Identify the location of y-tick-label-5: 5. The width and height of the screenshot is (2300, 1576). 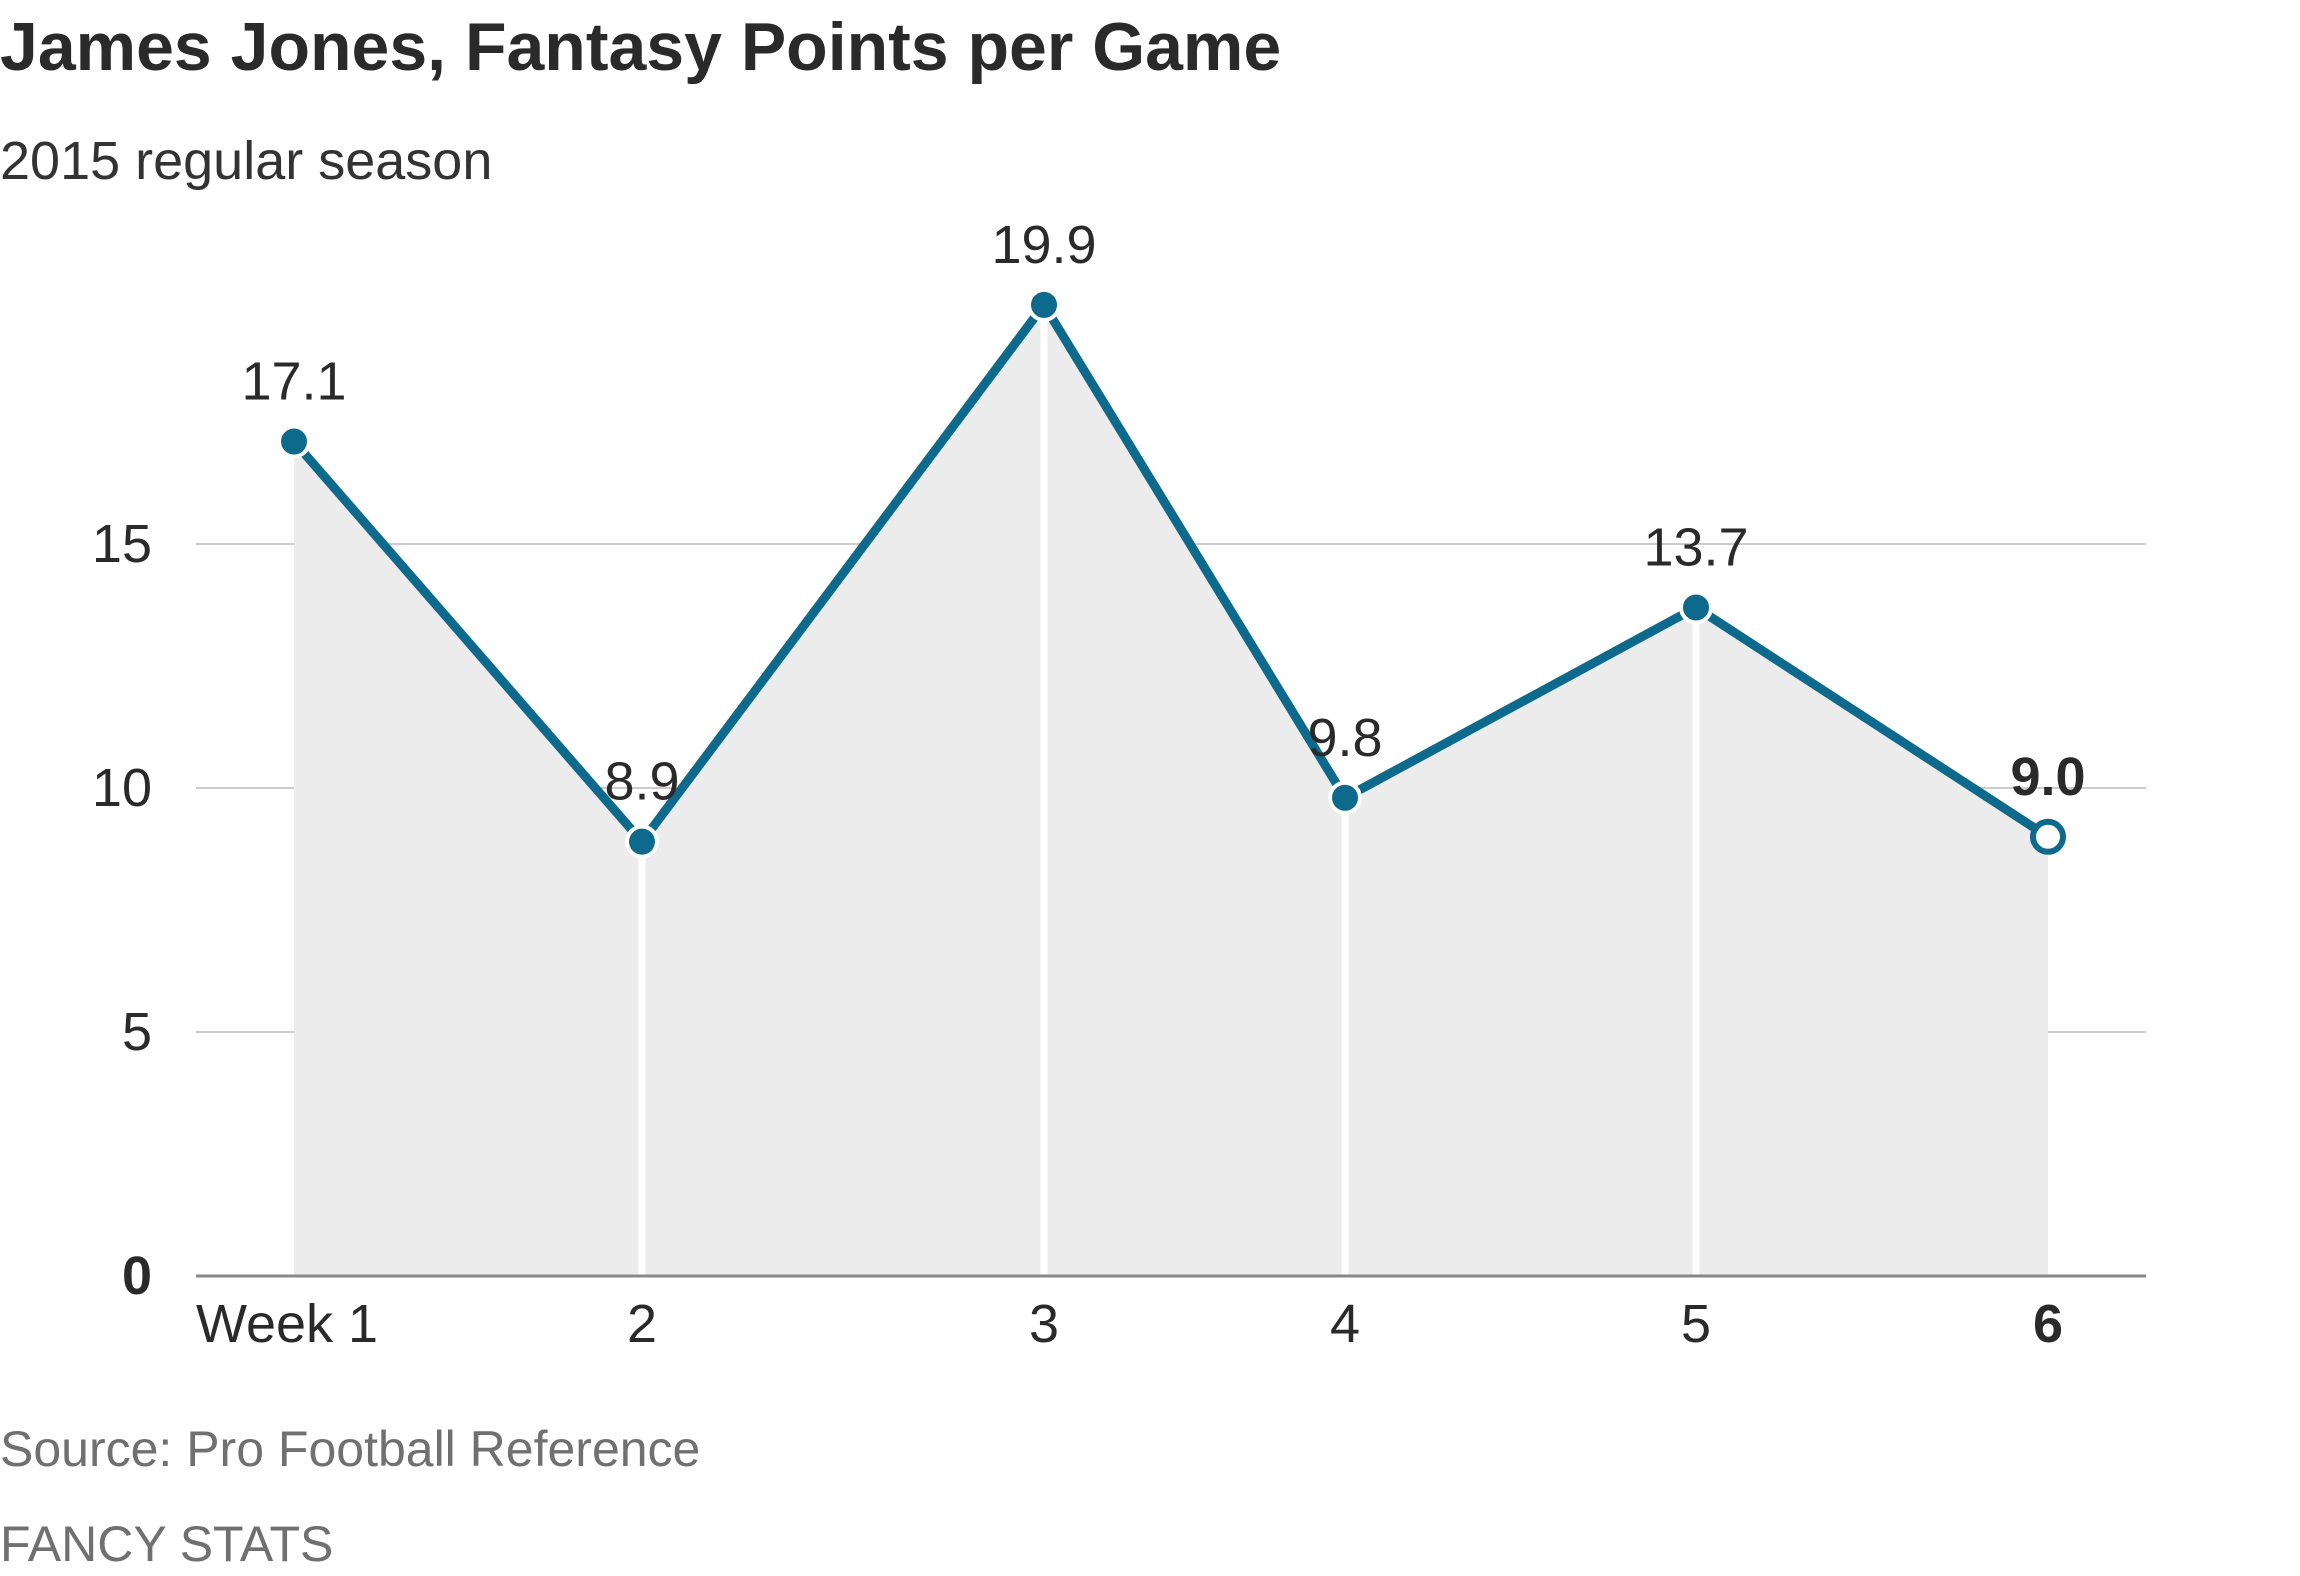
(137, 1032).